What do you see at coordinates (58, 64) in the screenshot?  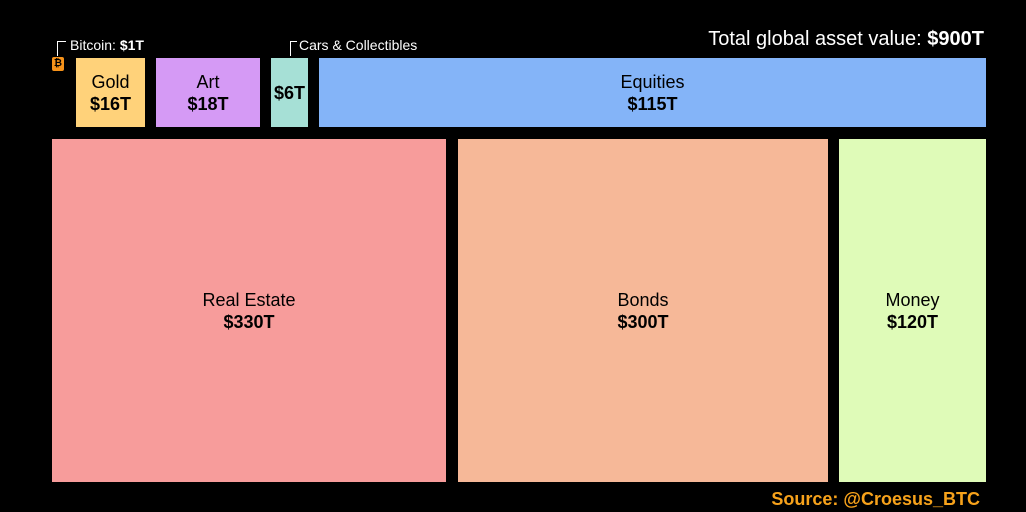 I see `bitcoin-icon: ₿` at bounding box center [58, 64].